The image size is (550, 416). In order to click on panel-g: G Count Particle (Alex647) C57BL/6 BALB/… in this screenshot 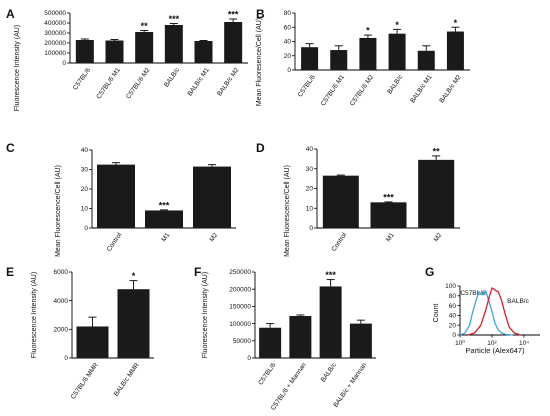, I will do `click(482, 310)`.